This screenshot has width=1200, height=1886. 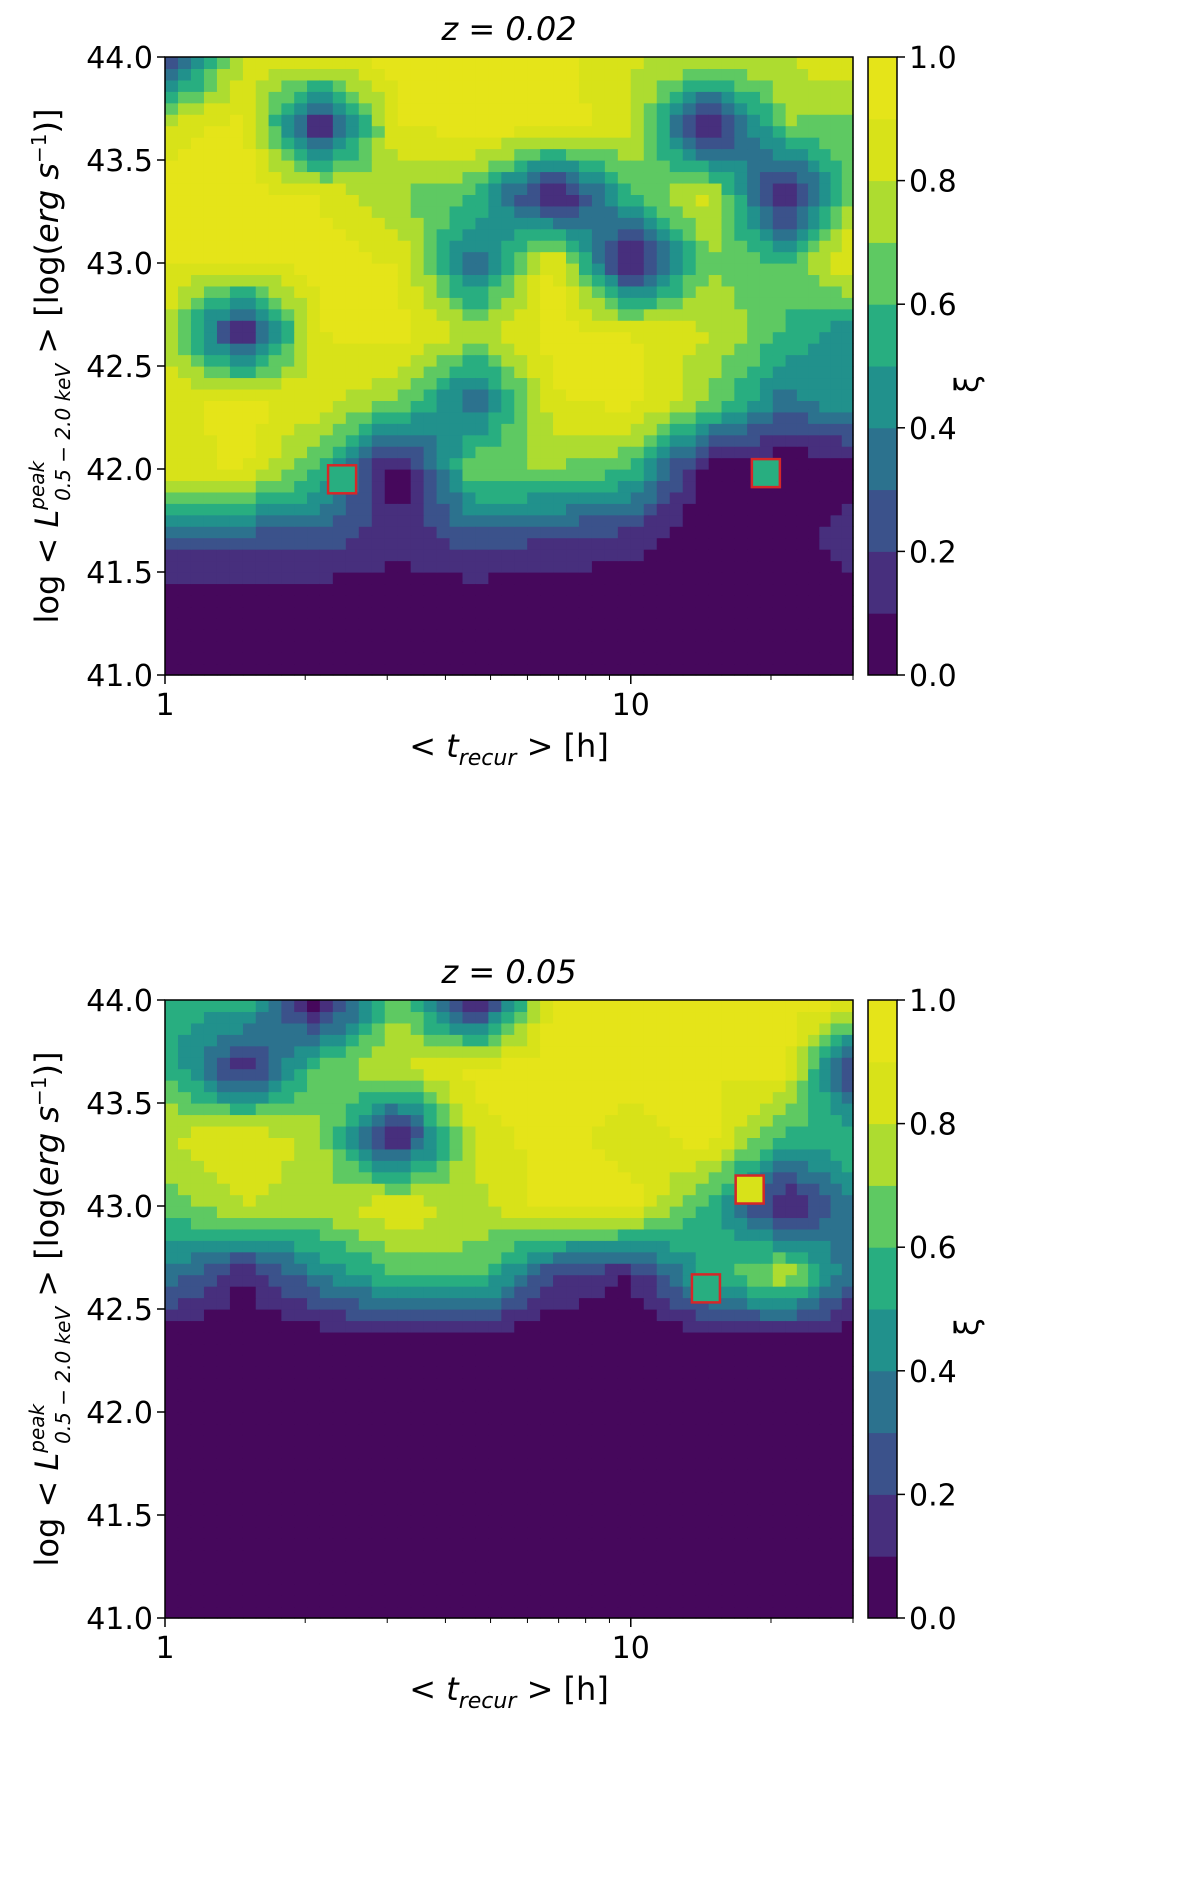 What do you see at coordinates (882, 644) in the screenshot?
I see `colorbar-level` at bounding box center [882, 644].